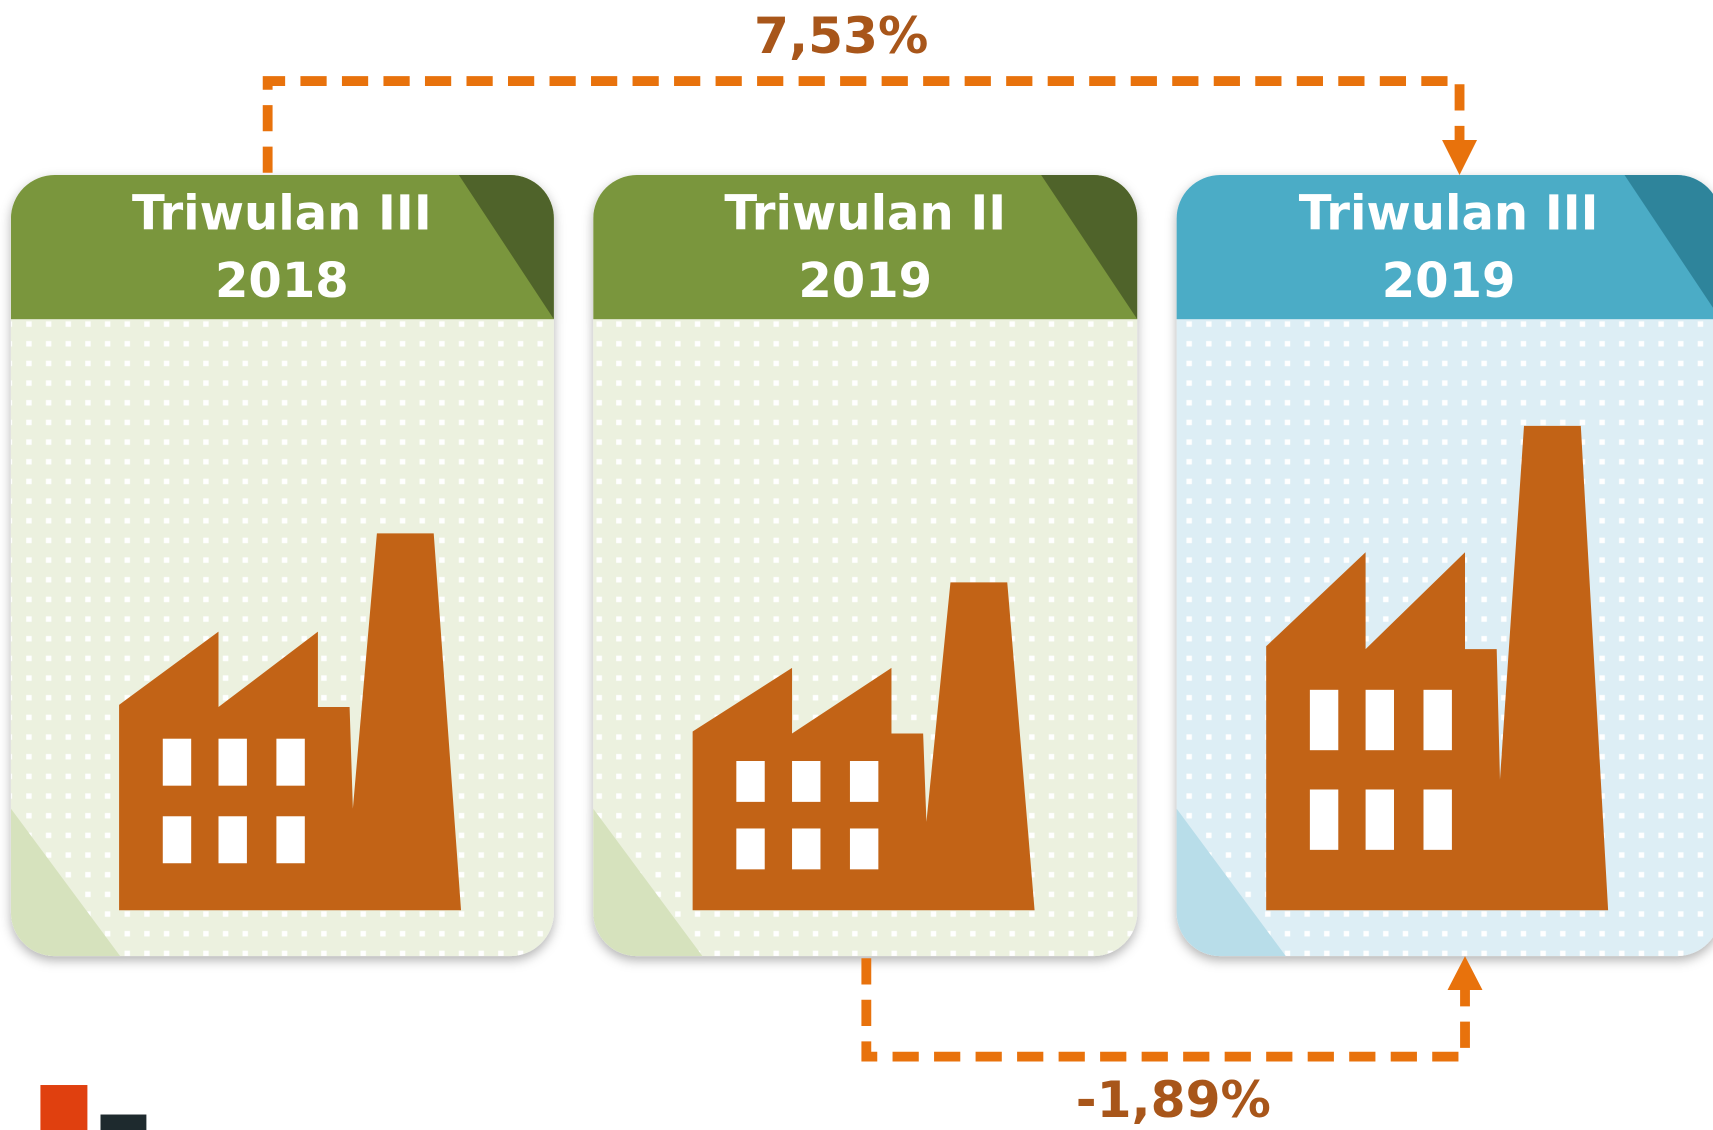 The height and width of the screenshot is (1130, 1713). Describe the element at coordinates (841, 35) in the screenshot. I see `change-label: 7,53%` at that location.